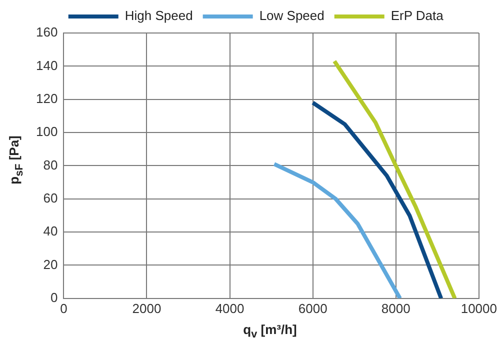  Describe the element at coordinates (47, 32) in the screenshot. I see `y-tick-label: 160` at that location.